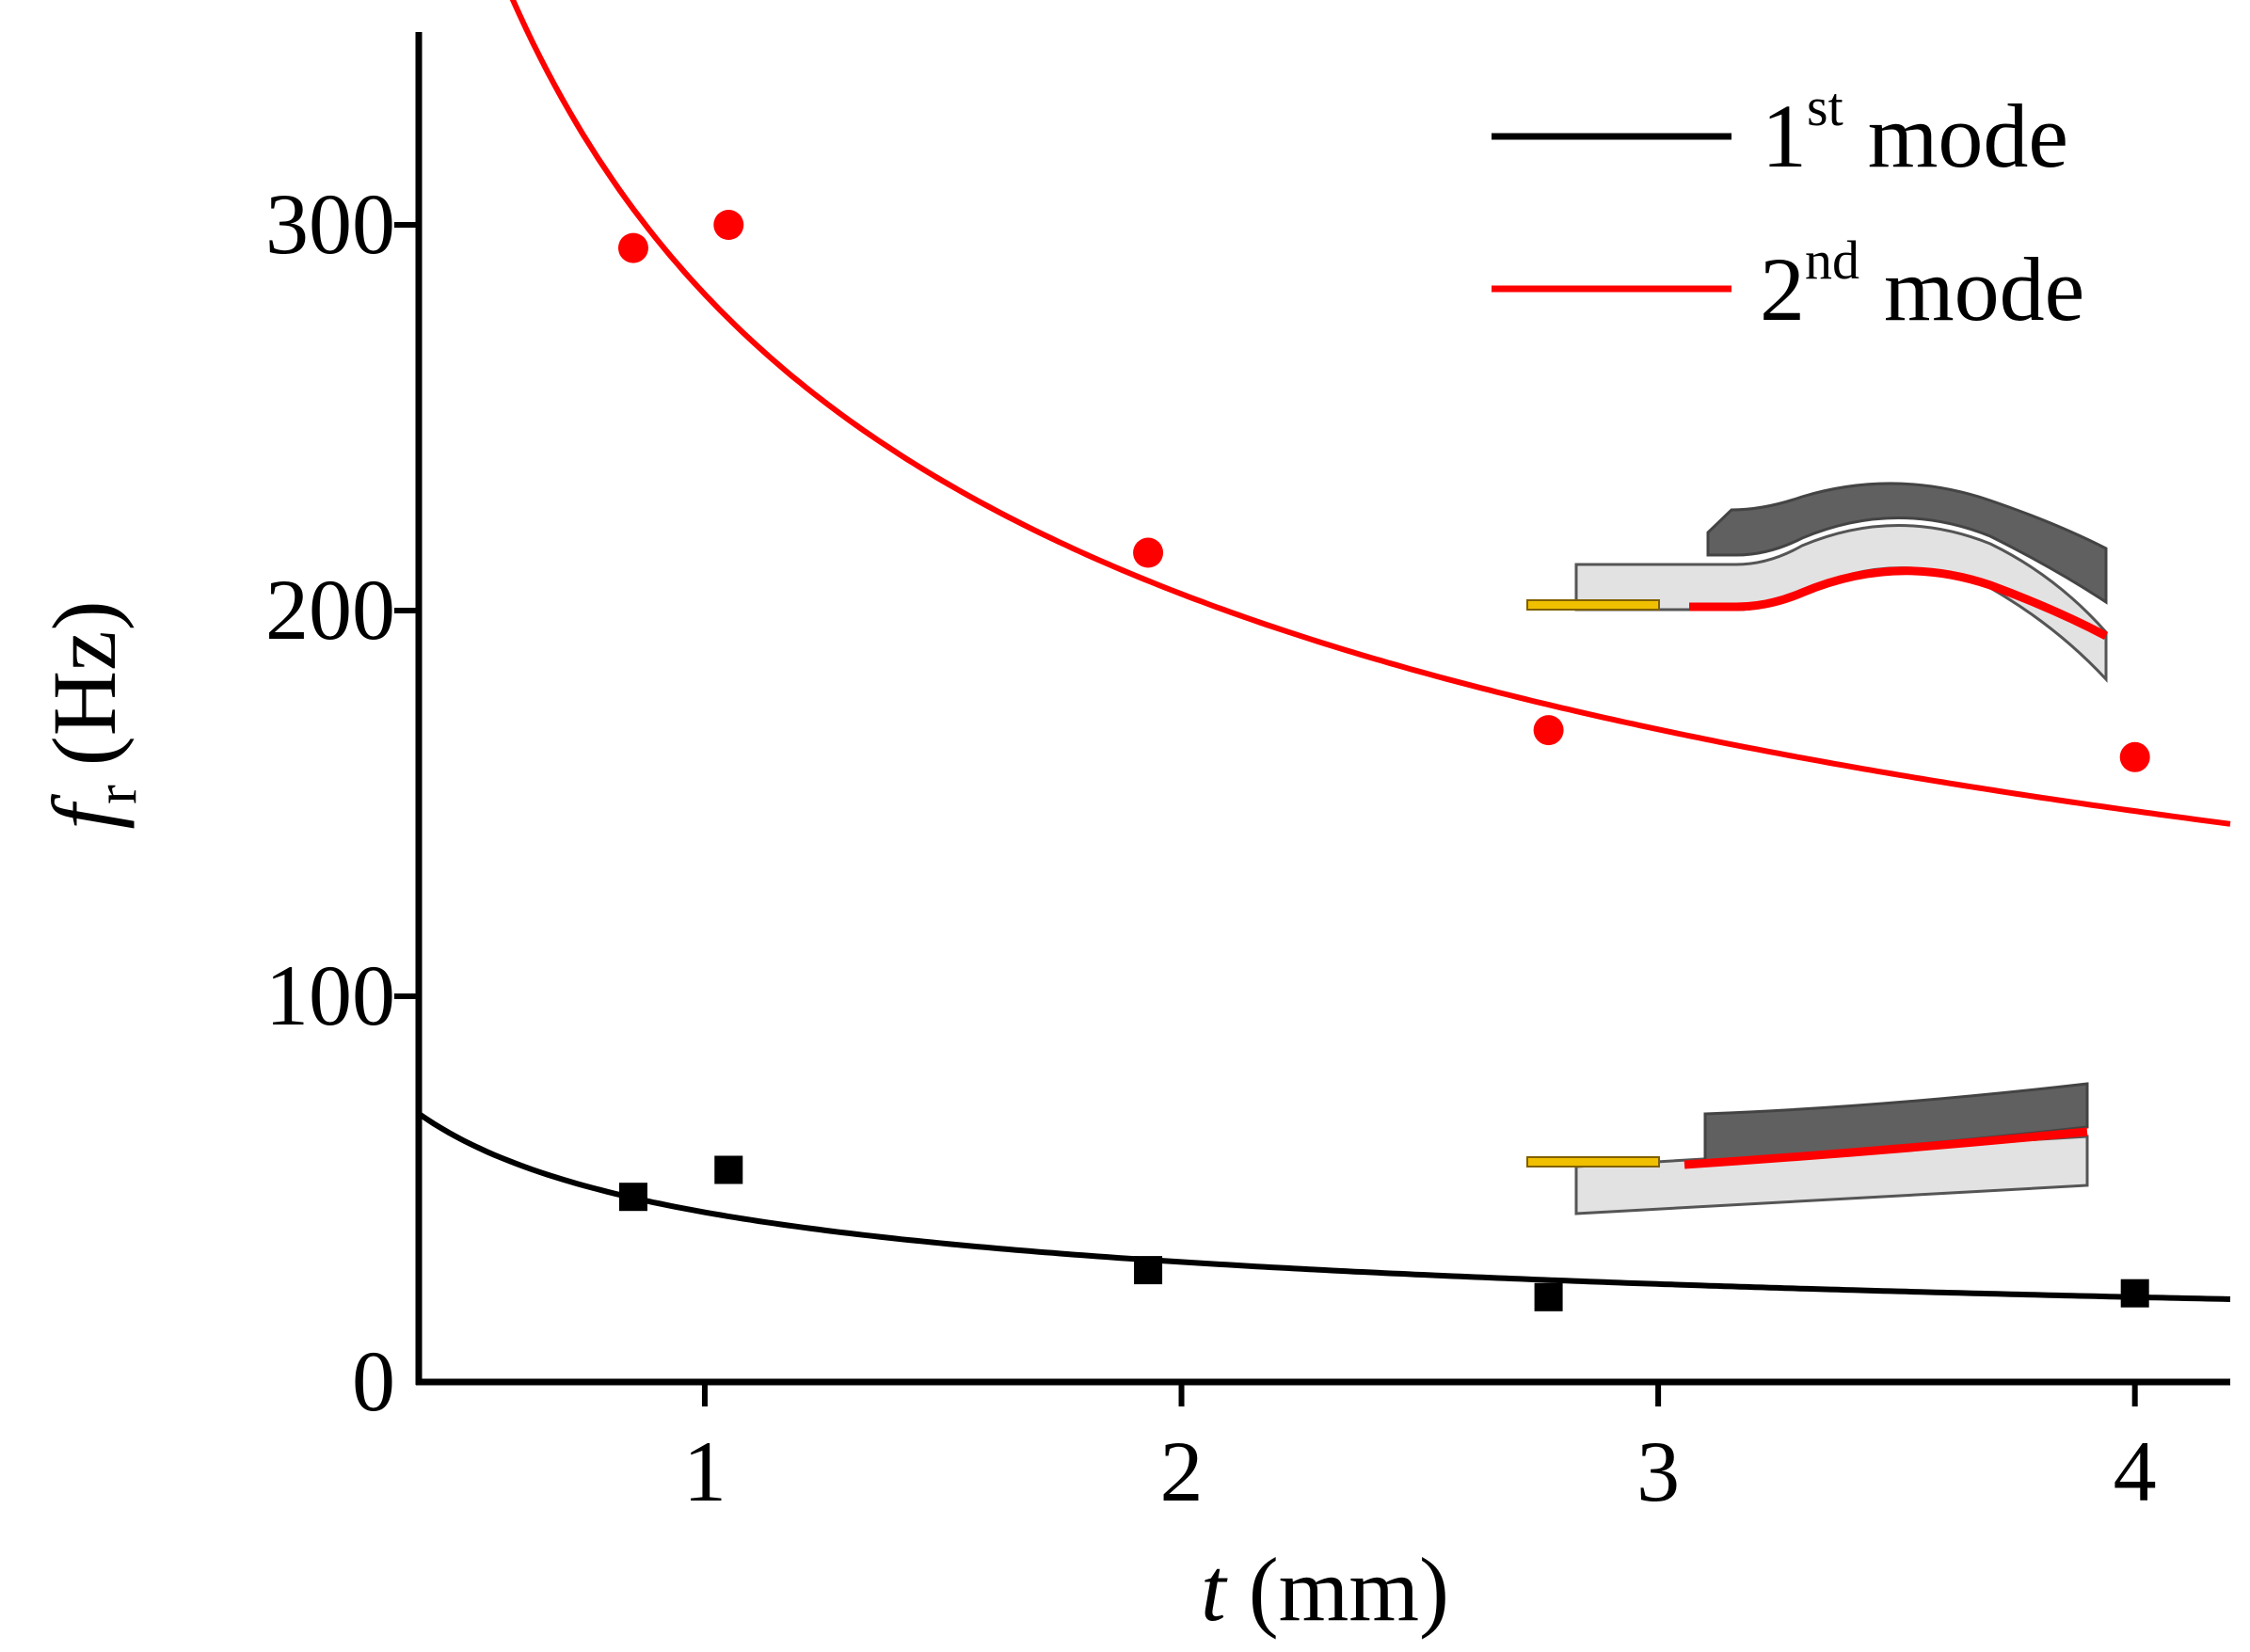 Image resolution: width=2250 pixels, height=1652 pixels. I want to click on y-axis-unit: (Hz), so click(84, 683).